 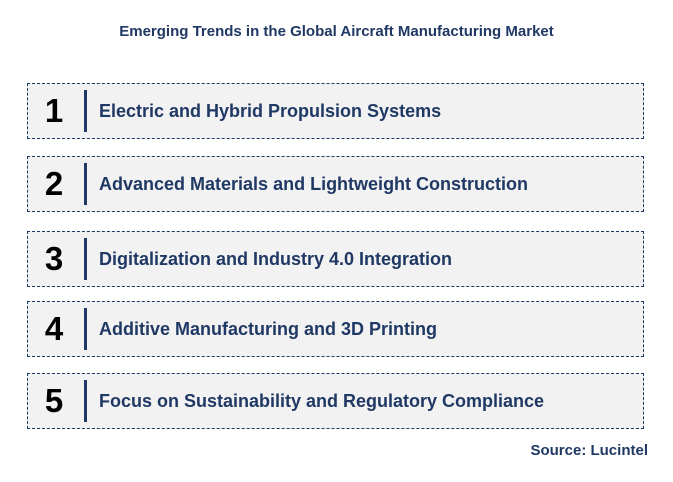 What do you see at coordinates (270, 110) in the screenshot?
I see `trend-label: Electric and Hybrid Propulsion Systems` at bounding box center [270, 110].